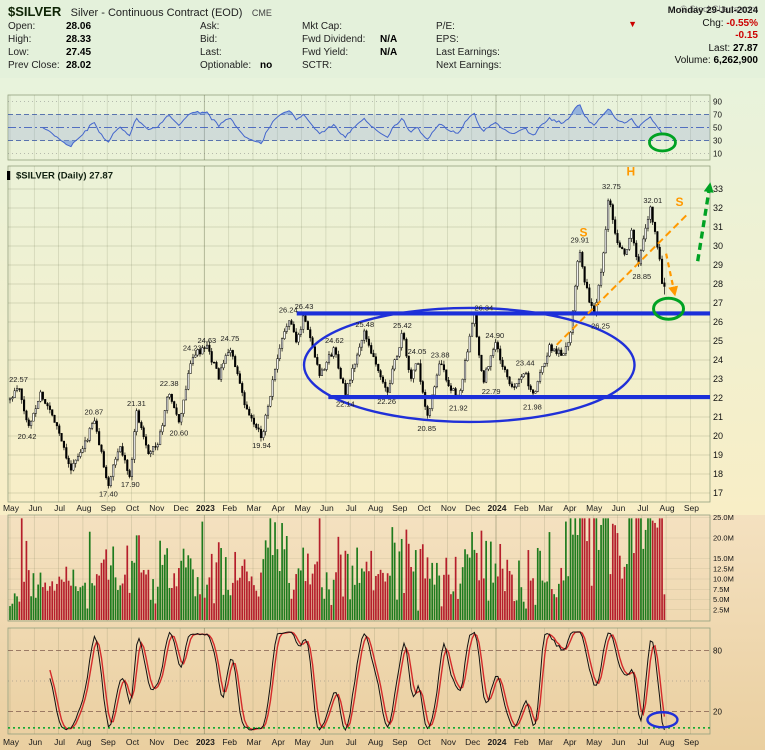 The width and height of the screenshot is (765, 750). What do you see at coordinates (719, 48) in the screenshot?
I see `last-label: Last:` at bounding box center [719, 48].